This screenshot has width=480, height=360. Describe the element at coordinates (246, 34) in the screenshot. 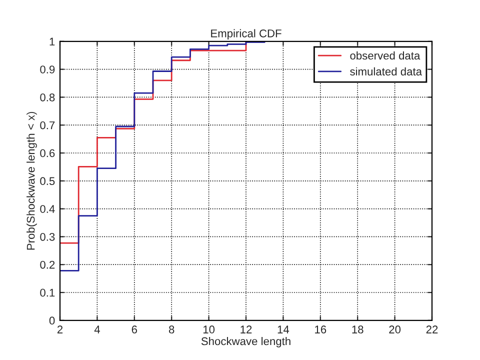

I see `chart-title: Empirical CDF` at that location.